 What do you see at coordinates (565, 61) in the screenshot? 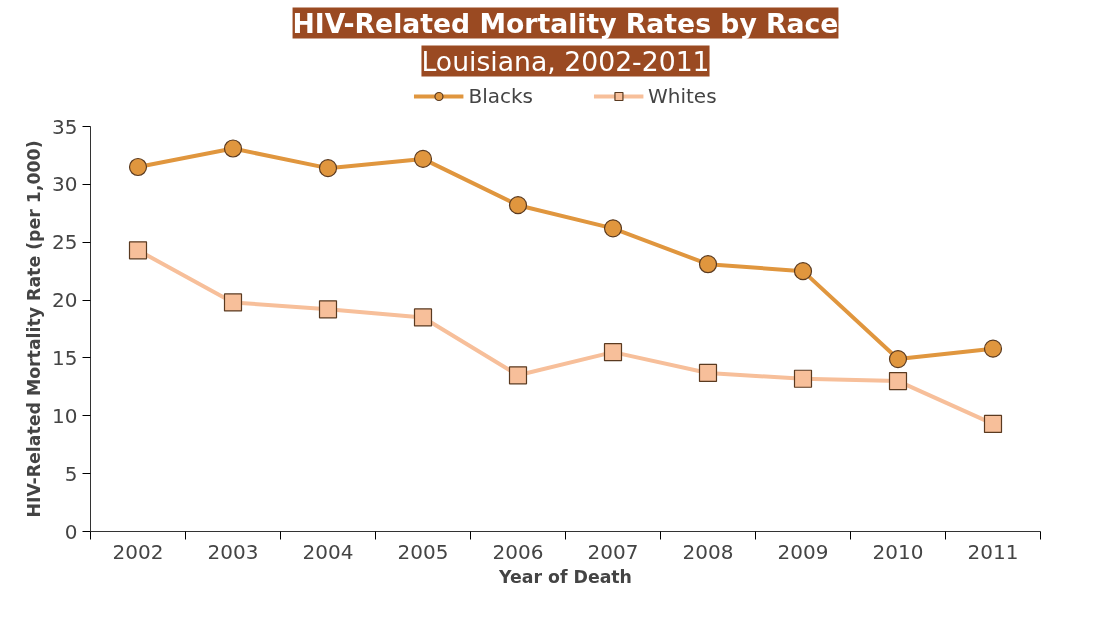
I see `chart-subtitle: Louisiana, 2002-2011` at bounding box center [565, 61].